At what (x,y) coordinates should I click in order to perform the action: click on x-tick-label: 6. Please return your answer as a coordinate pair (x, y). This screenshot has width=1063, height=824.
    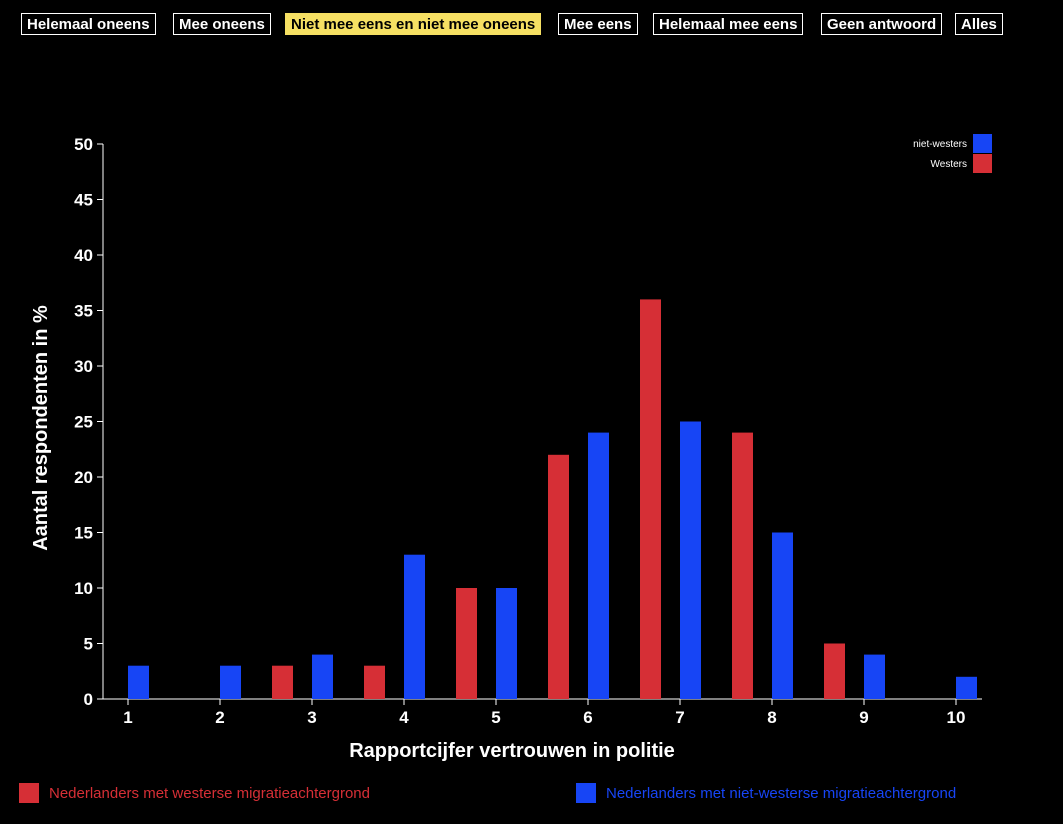
    Looking at the image, I should click on (587, 717).